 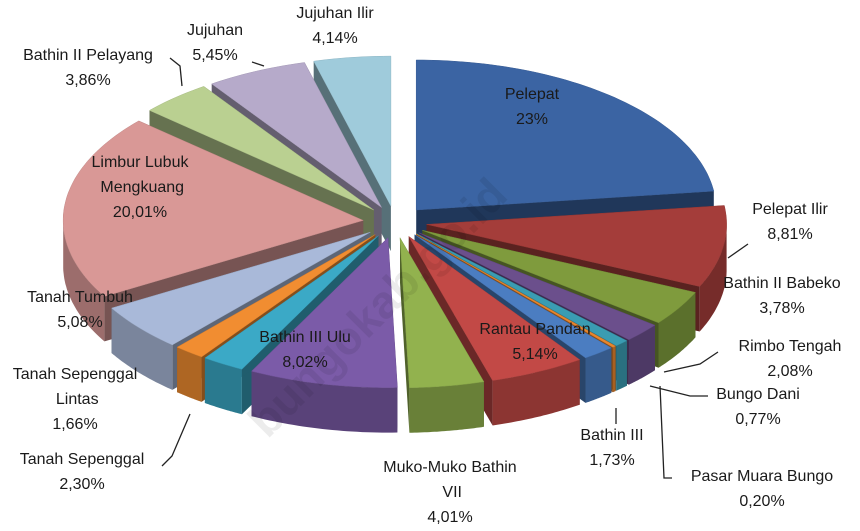 I want to click on value-label: 3,78%, so click(x=781, y=308).